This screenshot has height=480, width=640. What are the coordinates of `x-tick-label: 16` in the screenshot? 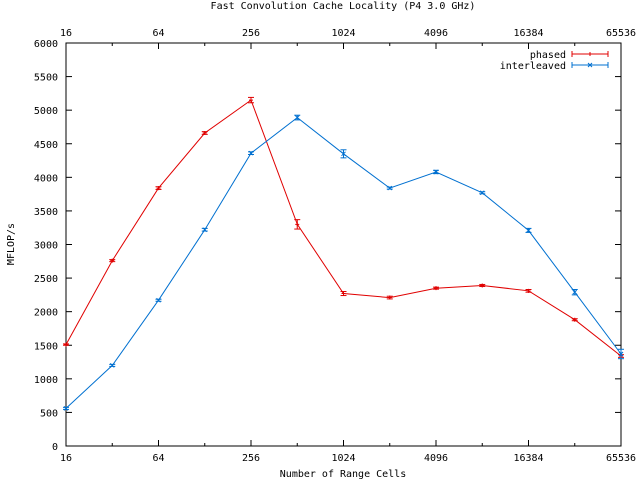 It's located at (66, 458).